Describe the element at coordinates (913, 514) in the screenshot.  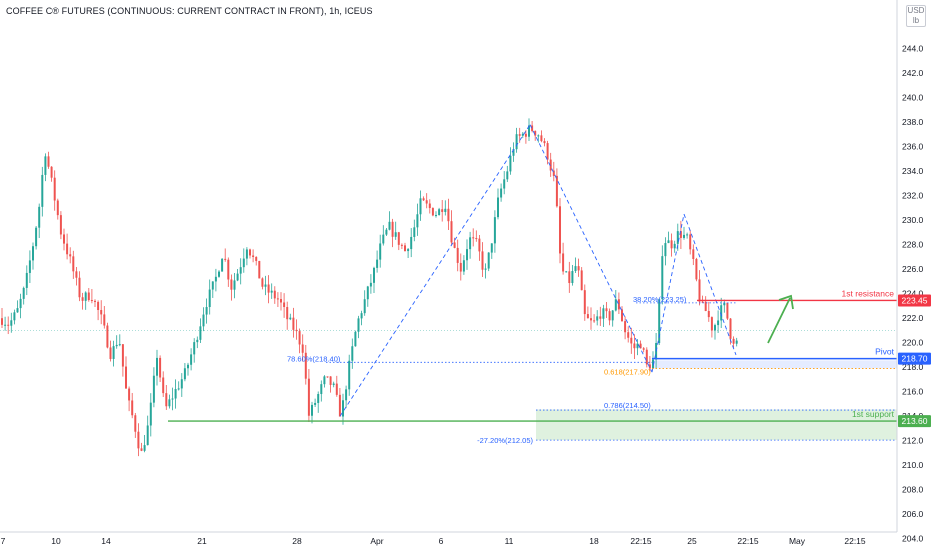
I see `price-tick-label: 206.0` at that location.